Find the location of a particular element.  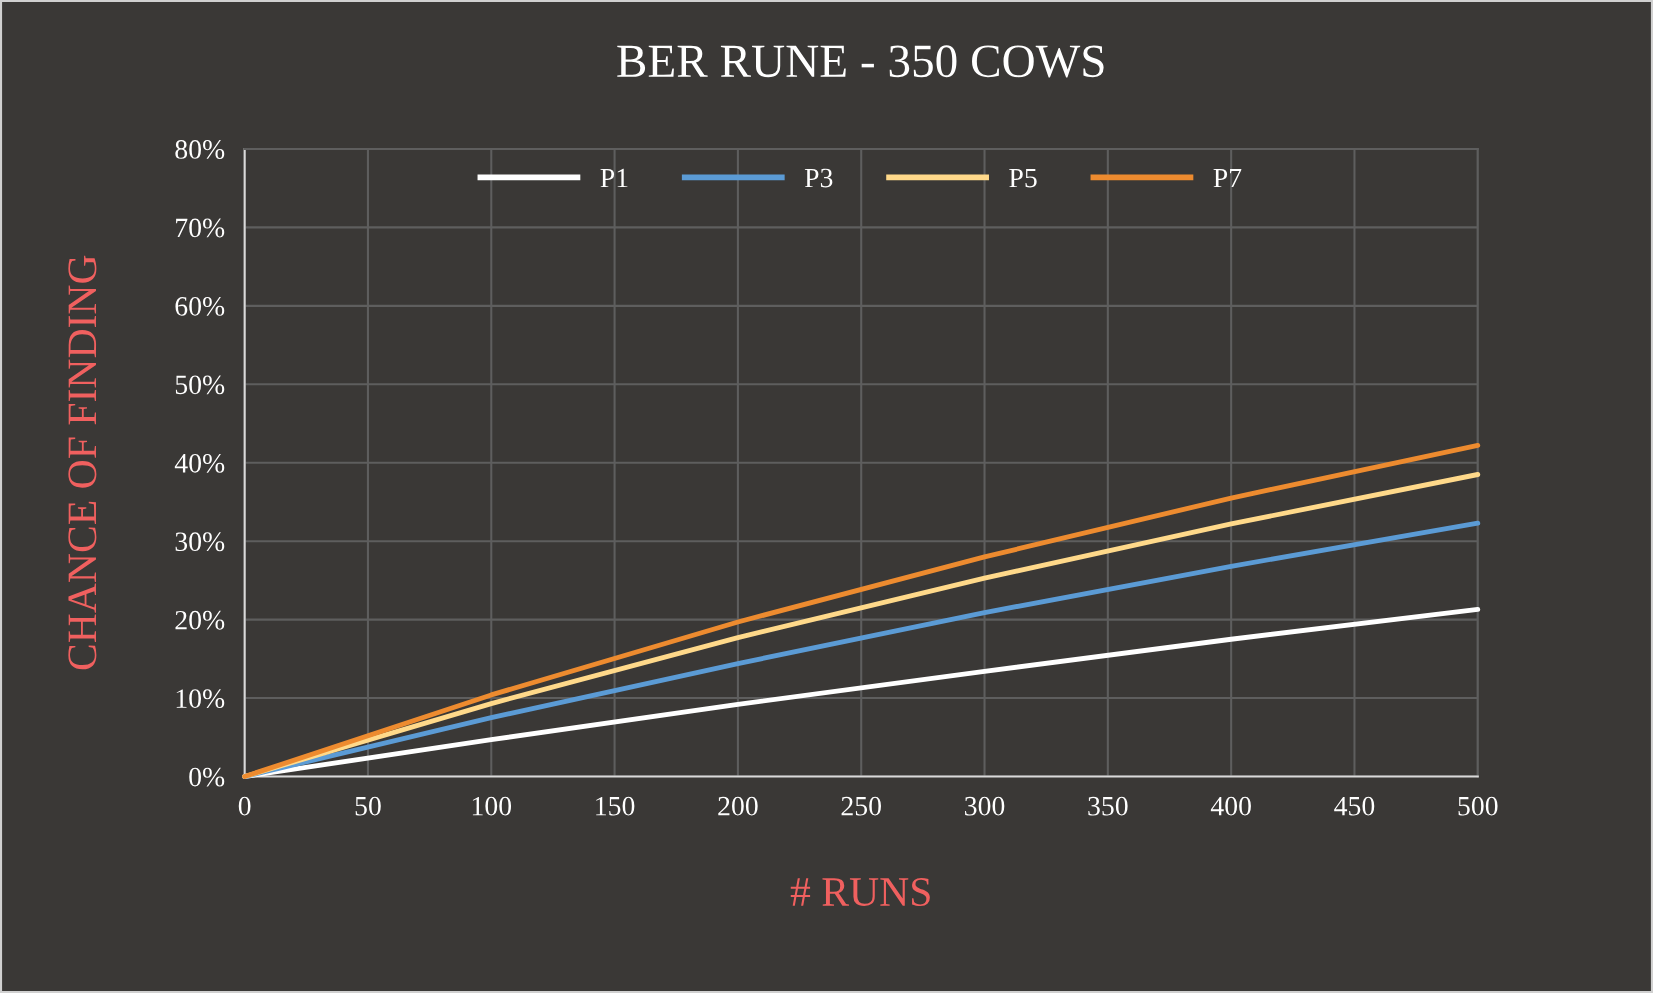

chart-title: BER RUNE - 350 COWS is located at coordinates (860, 61).